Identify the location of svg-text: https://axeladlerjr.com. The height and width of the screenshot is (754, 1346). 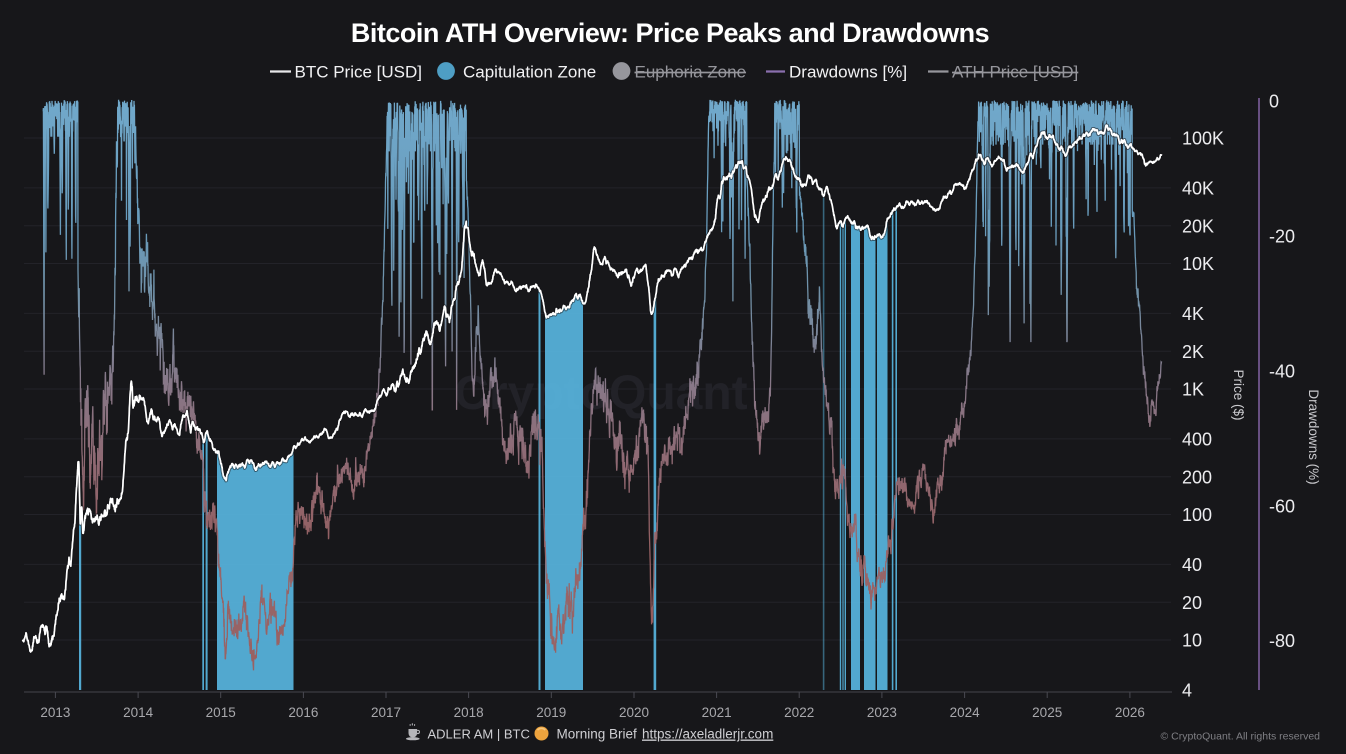
(707, 734).